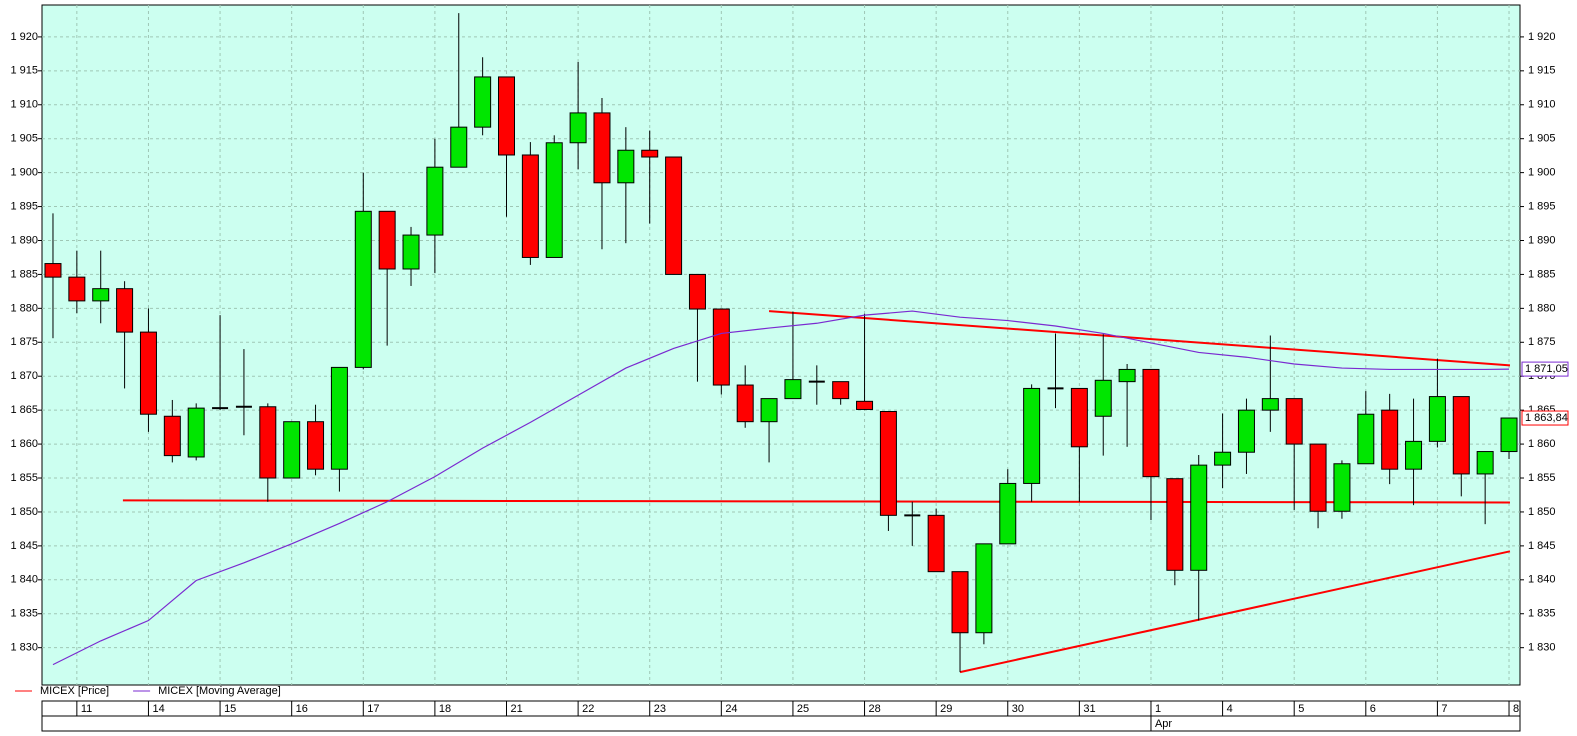 Image resolution: width=1577 pixels, height=736 pixels. I want to click on y-tick-label: 1 870, so click(24, 376).